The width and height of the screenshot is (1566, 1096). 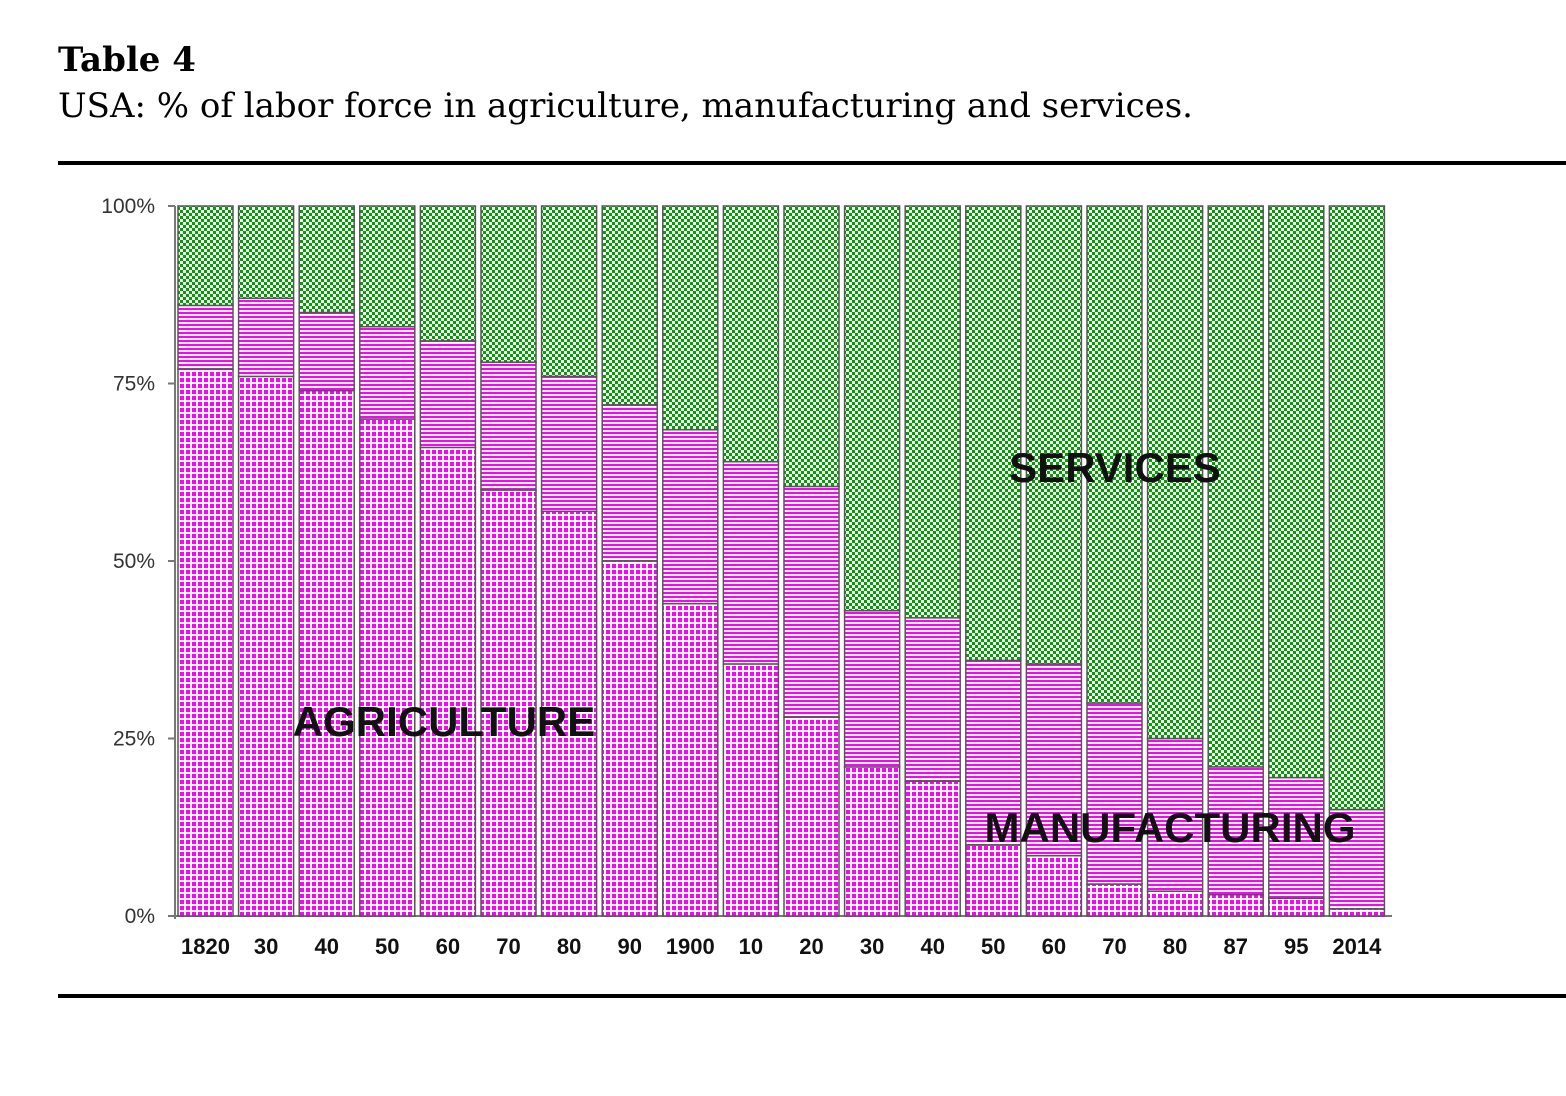 What do you see at coordinates (205, 946) in the screenshot?
I see `x-tick-label: 1820` at bounding box center [205, 946].